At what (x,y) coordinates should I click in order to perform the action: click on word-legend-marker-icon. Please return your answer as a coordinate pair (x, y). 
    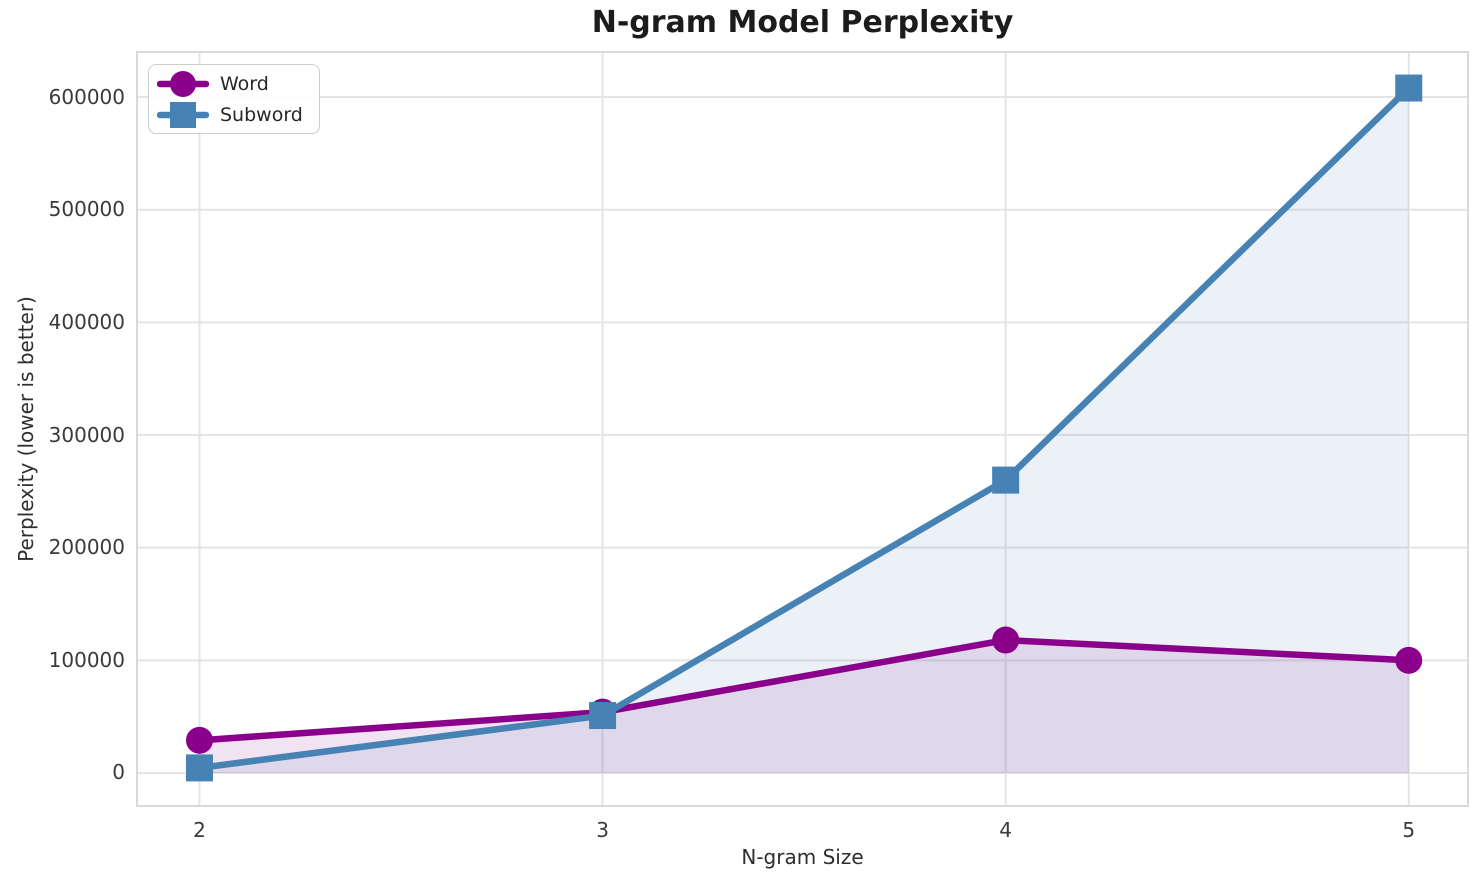
    Looking at the image, I should click on (183, 83).